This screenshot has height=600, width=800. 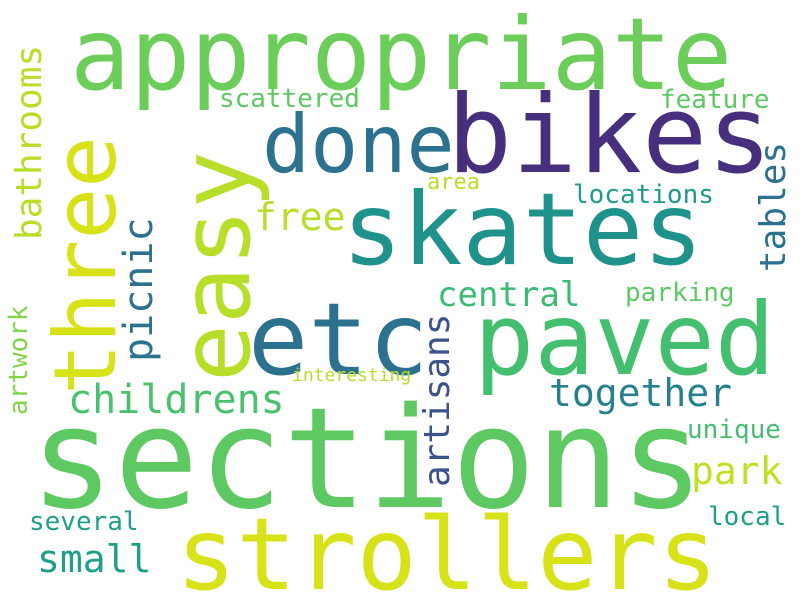 What do you see at coordinates (447, 548) in the screenshot?
I see `word-strollers: strollers` at bounding box center [447, 548].